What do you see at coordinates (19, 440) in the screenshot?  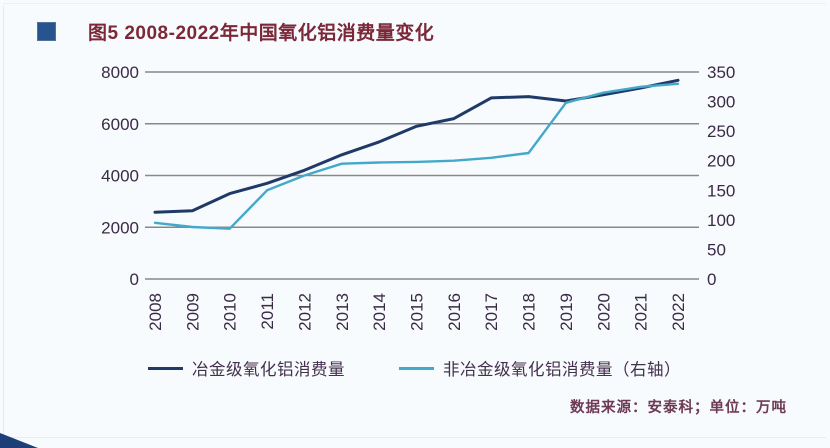 I see `corner-decoration` at bounding box center [19, 440].